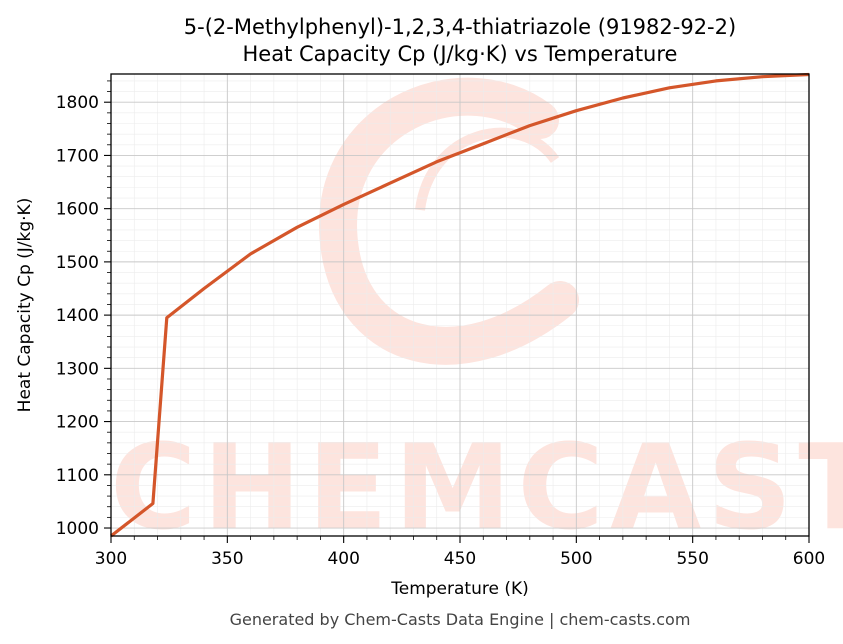 Image resolution: width=843 pixels, height=644 pixels. I want to click on y-tick-label: 1300, so click(77, 369).